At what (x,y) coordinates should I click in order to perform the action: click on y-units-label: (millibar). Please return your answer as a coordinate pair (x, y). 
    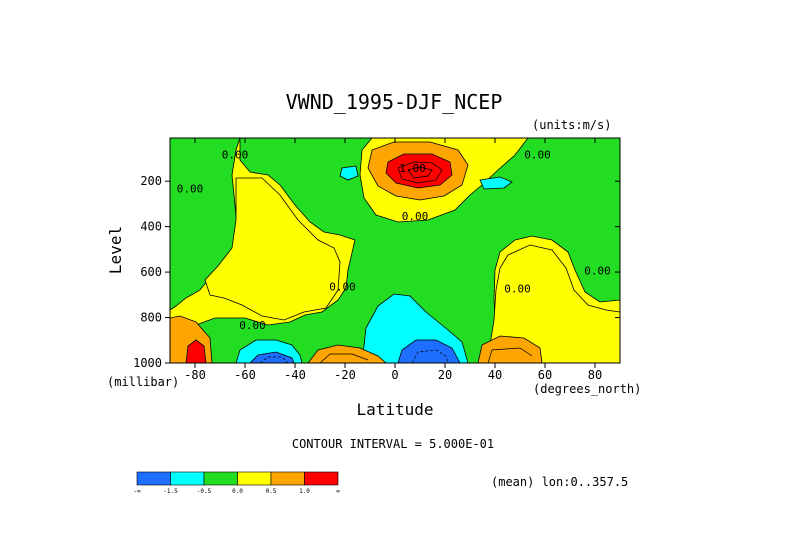
    Looking at the image, I should click on (143, 382).